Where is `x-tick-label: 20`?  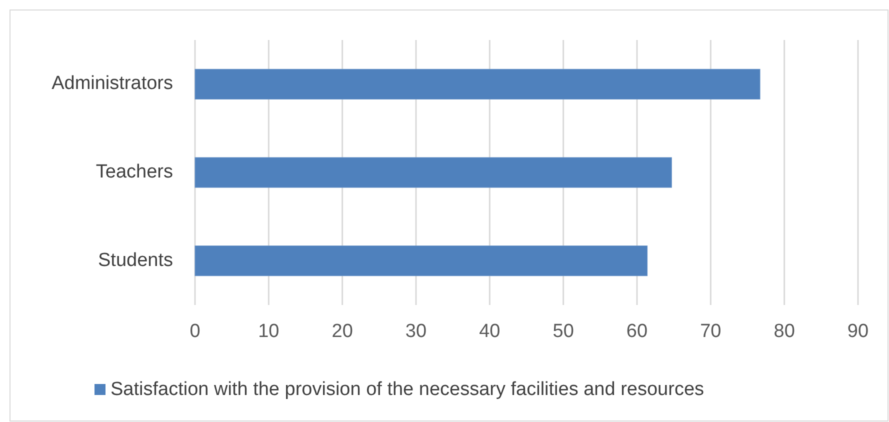
x-tick-label: 20 is located at coordinates (342, 331).